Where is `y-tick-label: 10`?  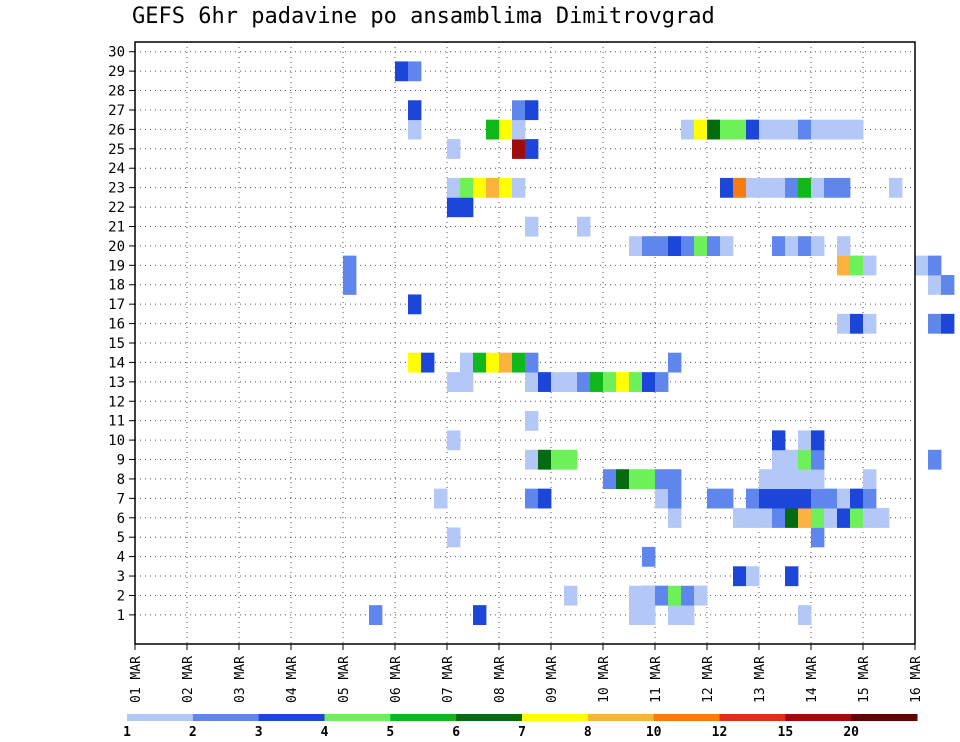
y-tick-label: 10 is located at coordinates (116, 441).